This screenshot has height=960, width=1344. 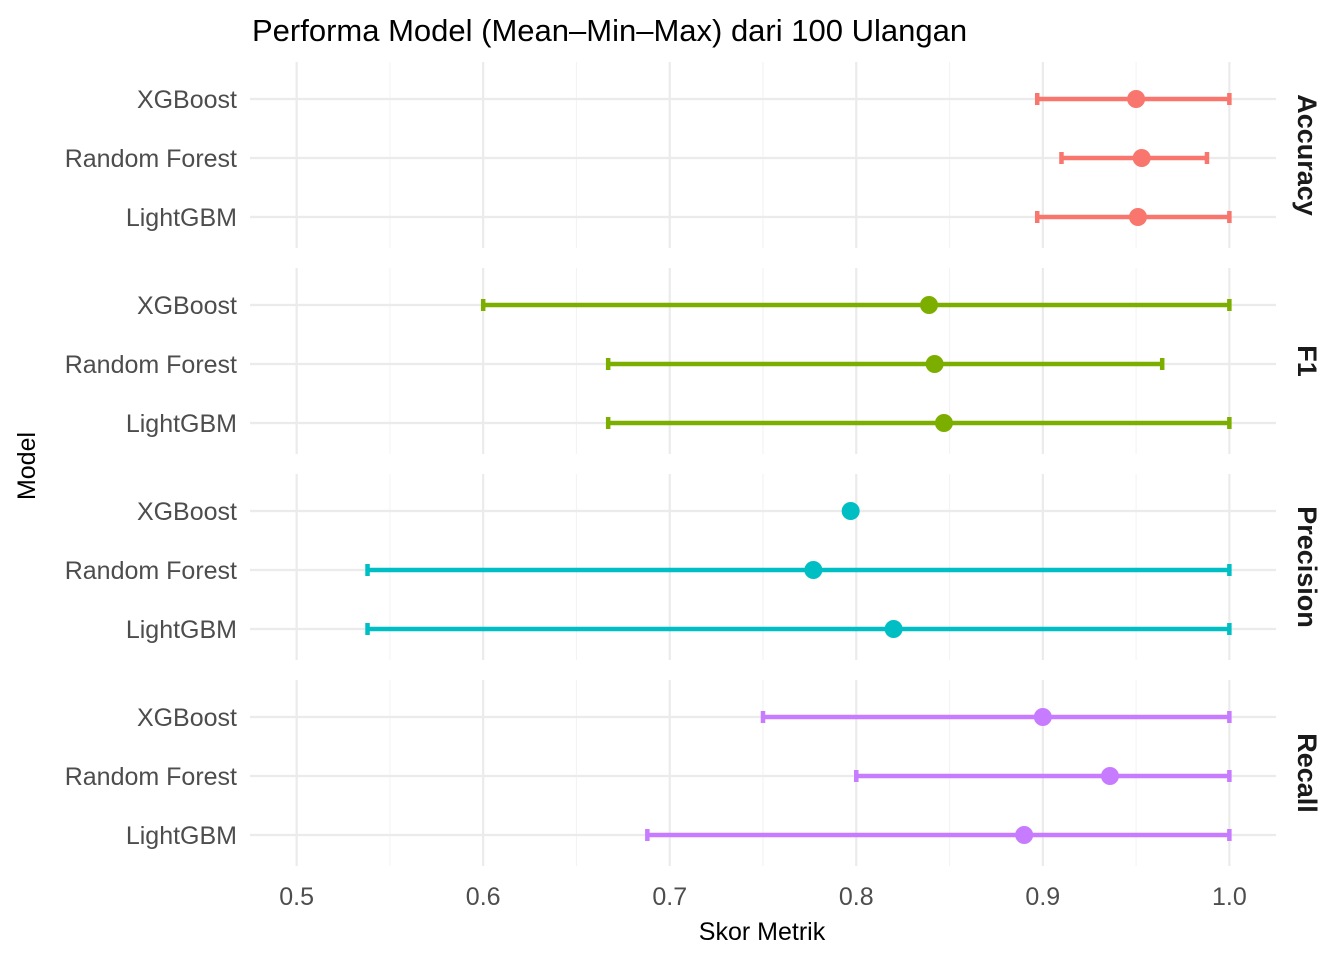 I want to click on x-tick-label: 0.8, so click(x=856, y=897).